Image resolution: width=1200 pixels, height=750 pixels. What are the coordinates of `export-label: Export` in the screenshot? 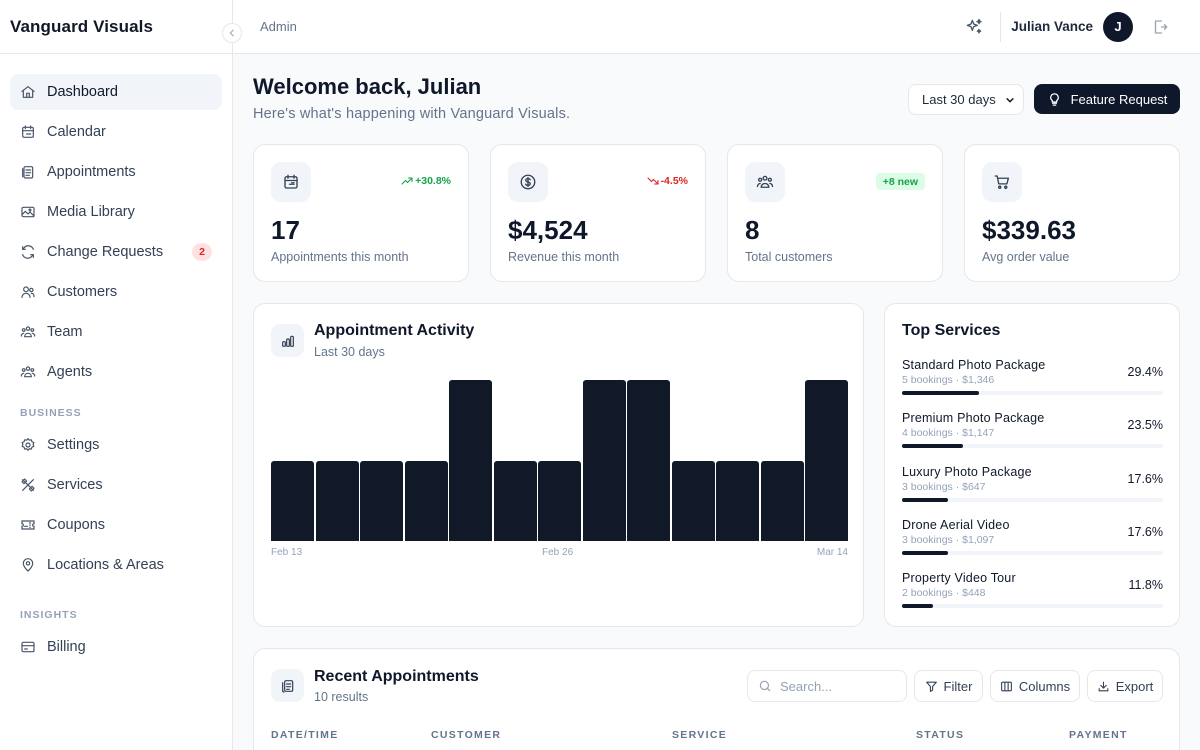 It's located at (1134, 686).